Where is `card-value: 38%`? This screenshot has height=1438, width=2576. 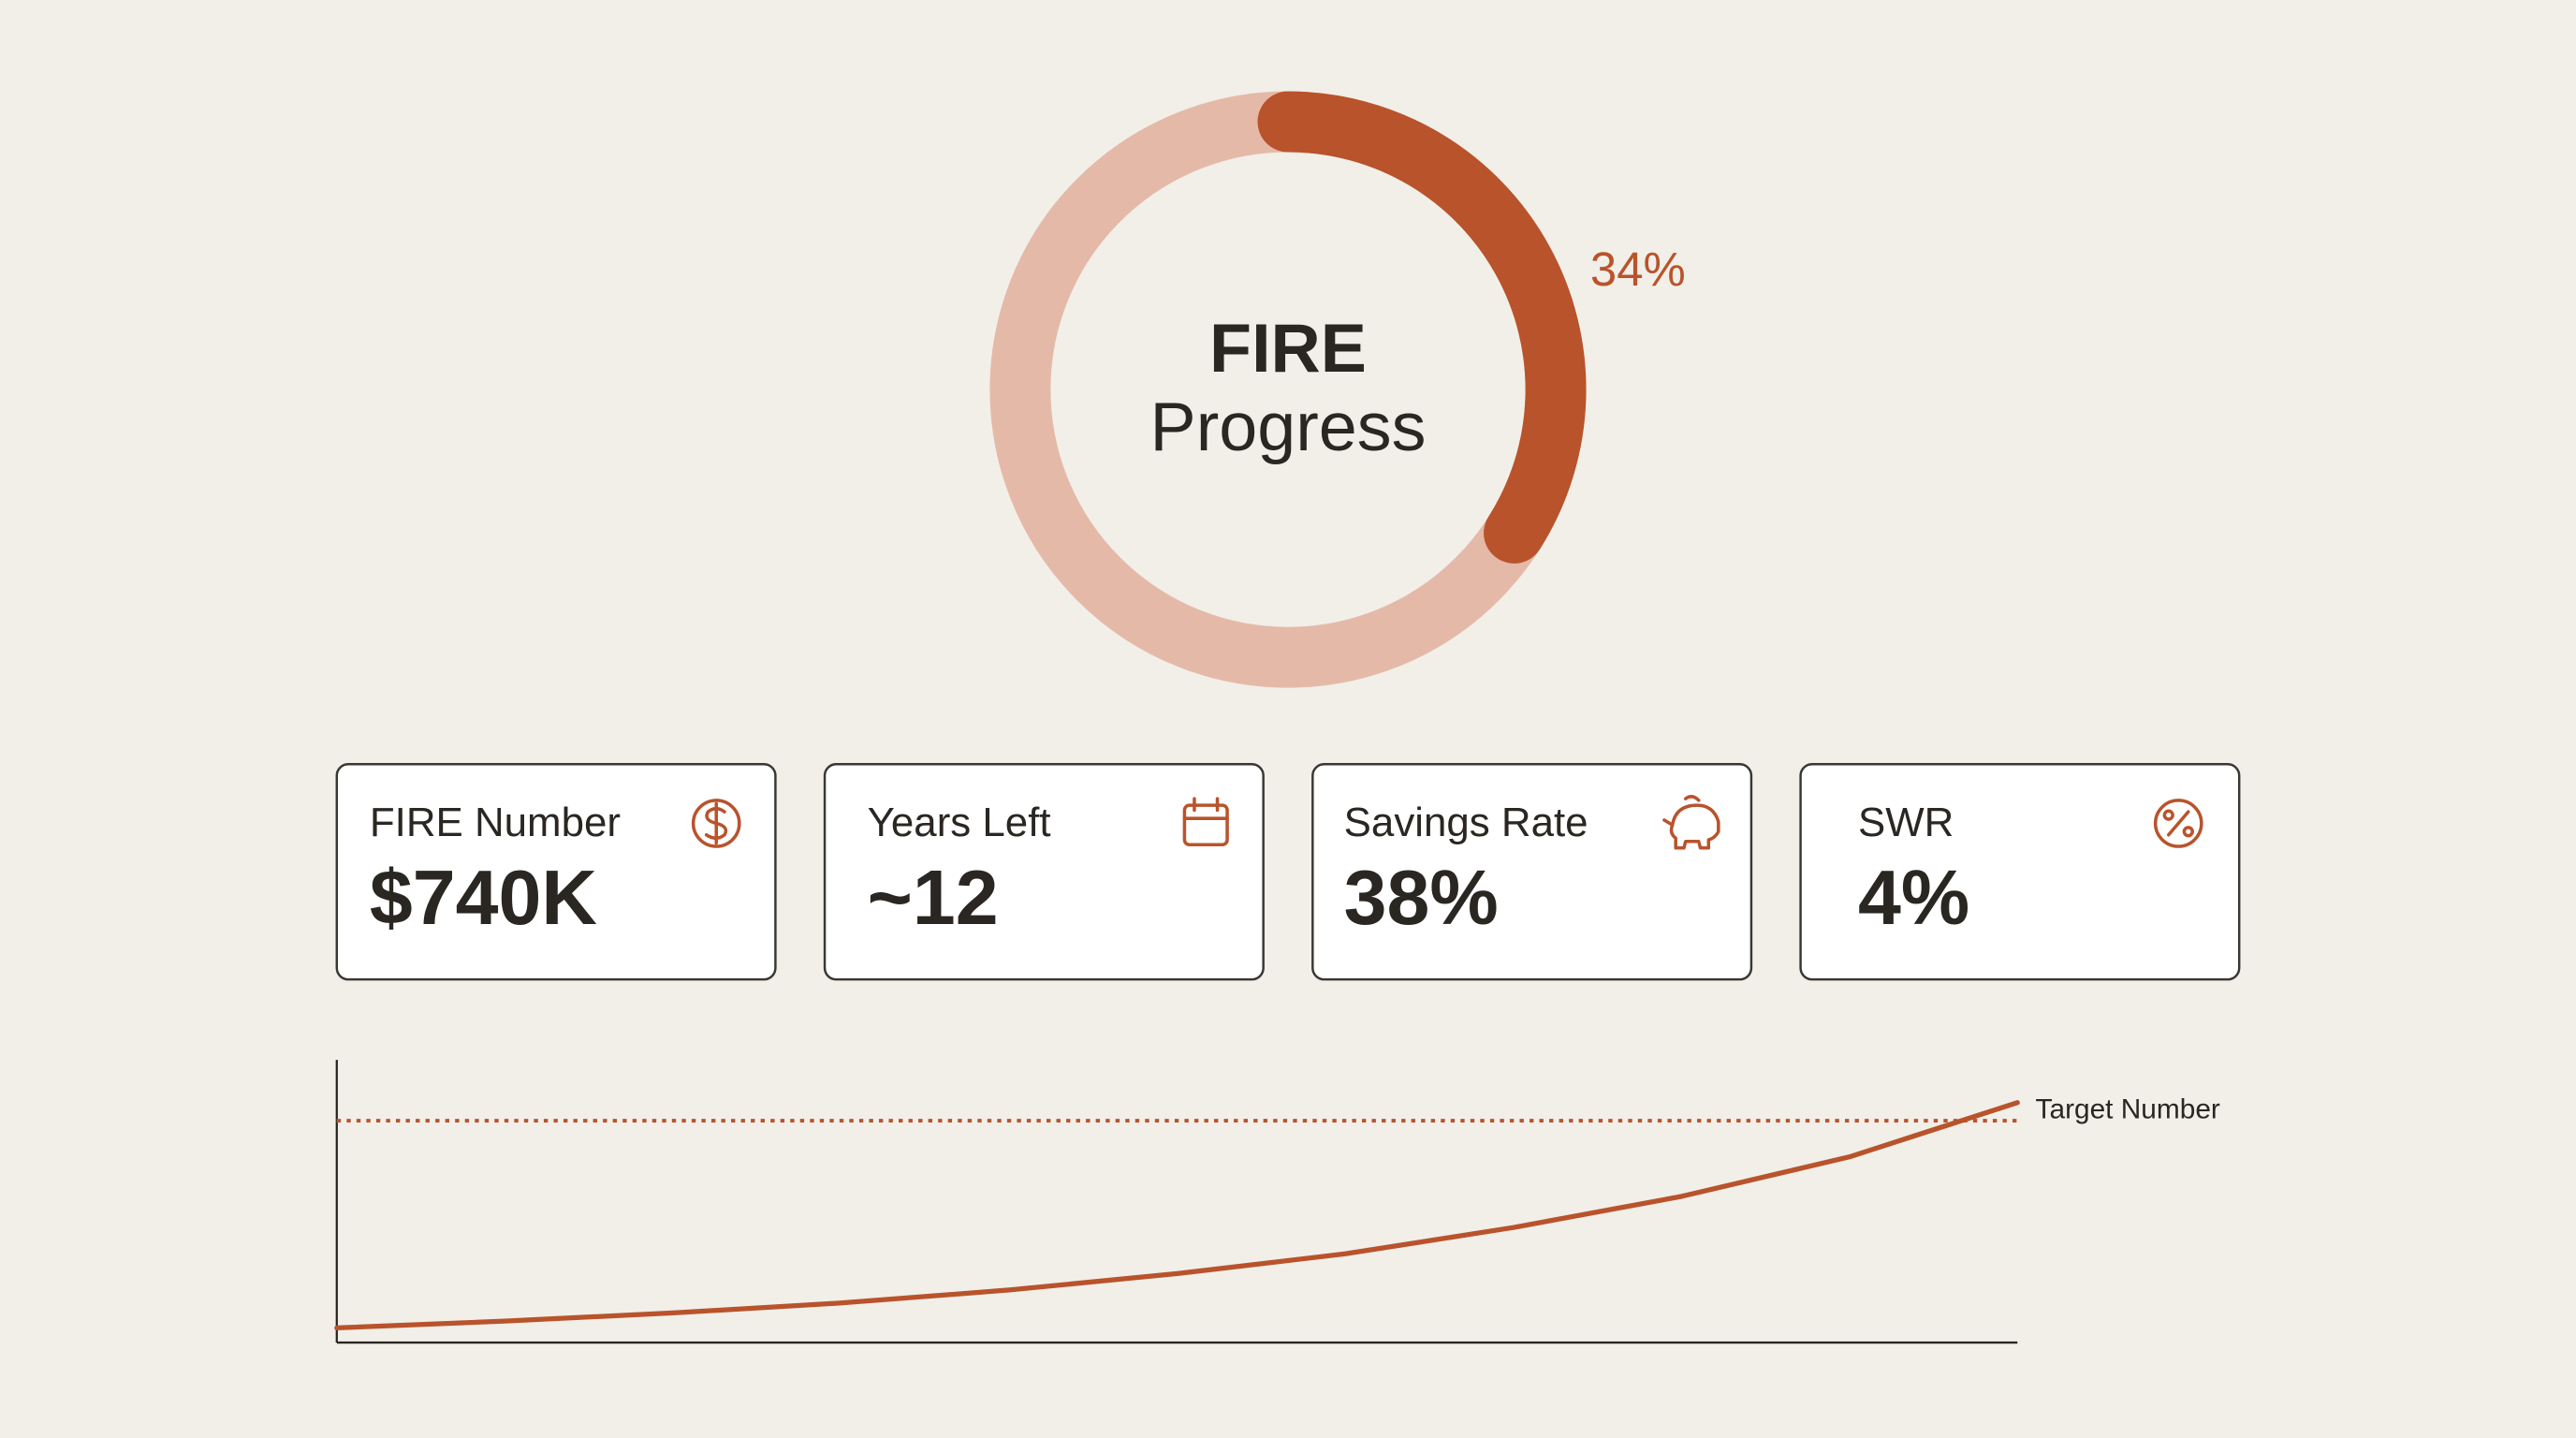
card-value: 38% is located at coordinates (1421, 898).